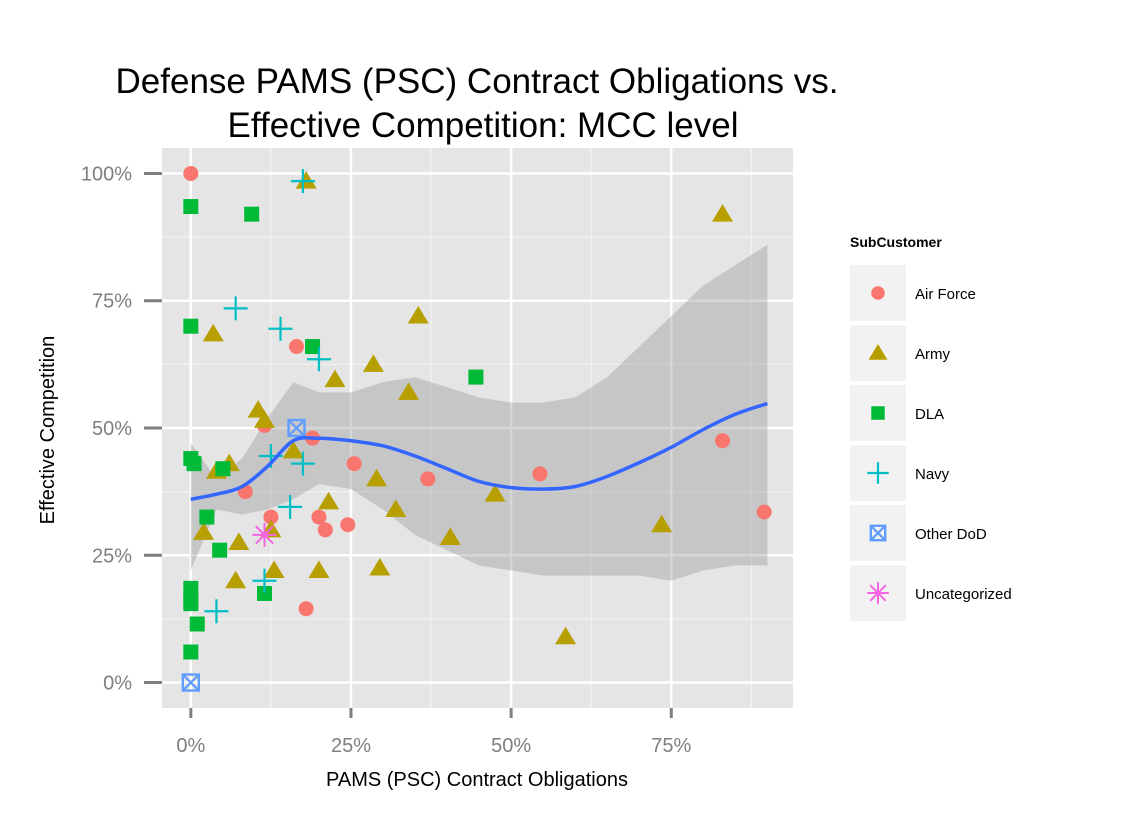  Describe the element at coordinates (511, 746) in the screenshot. I see `x-tick-label: 50%` at that location.